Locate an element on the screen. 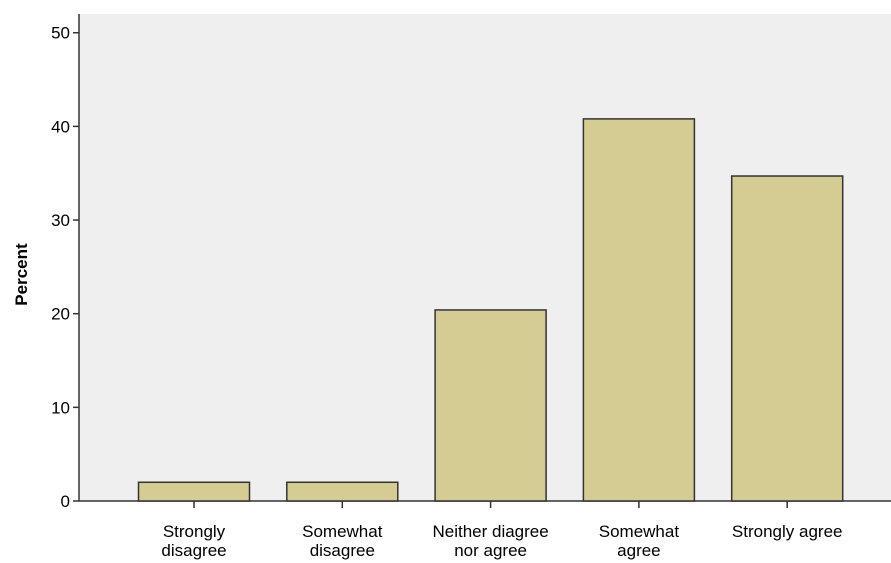 This screenshot has height=563, width=891. x-tick-label: Neither diagree is located at coordinates (490, 531).